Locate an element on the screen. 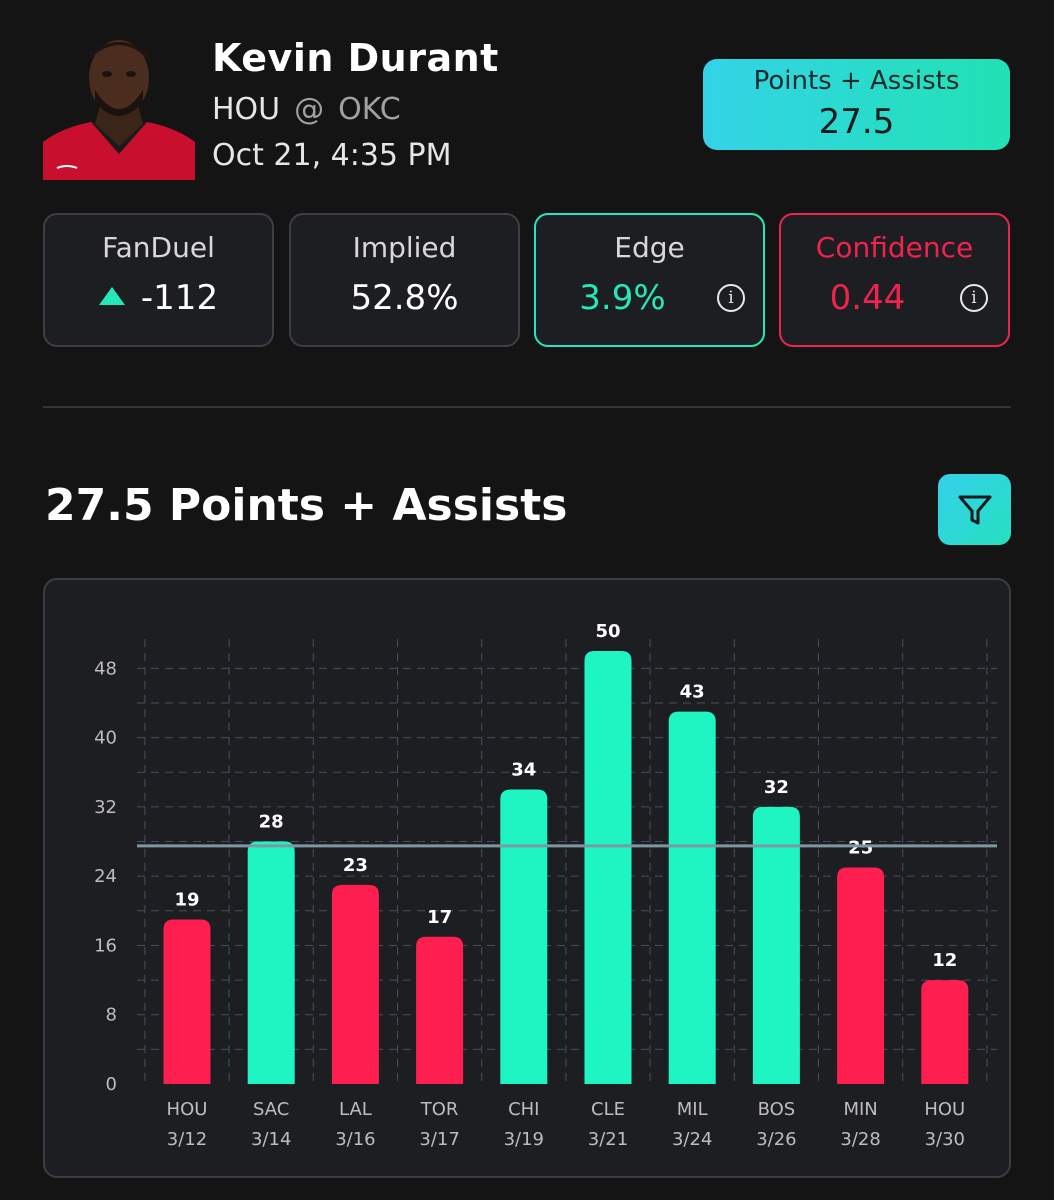 This screenshot has width=1054, height=1200. home-team: OKC is located at coordinates (369, 109).